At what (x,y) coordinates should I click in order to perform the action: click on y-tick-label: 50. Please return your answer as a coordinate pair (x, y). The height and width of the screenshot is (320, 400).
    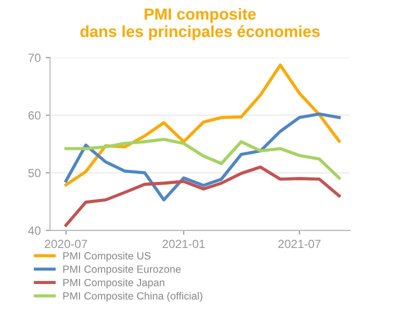
    Looking at the image, I should click on (34, 173).